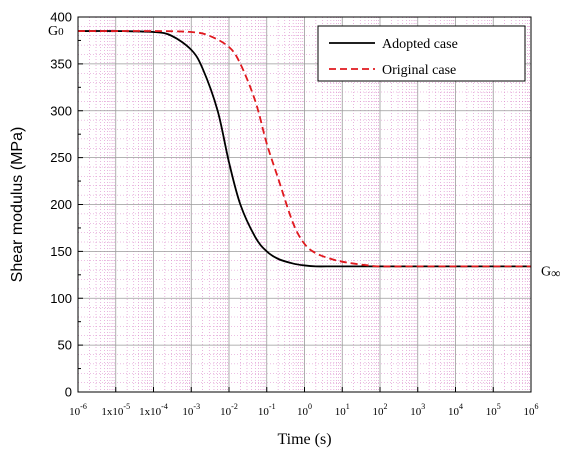  I want to click on x-tick-label: 1x10⁻⁵, so click(115, 410).